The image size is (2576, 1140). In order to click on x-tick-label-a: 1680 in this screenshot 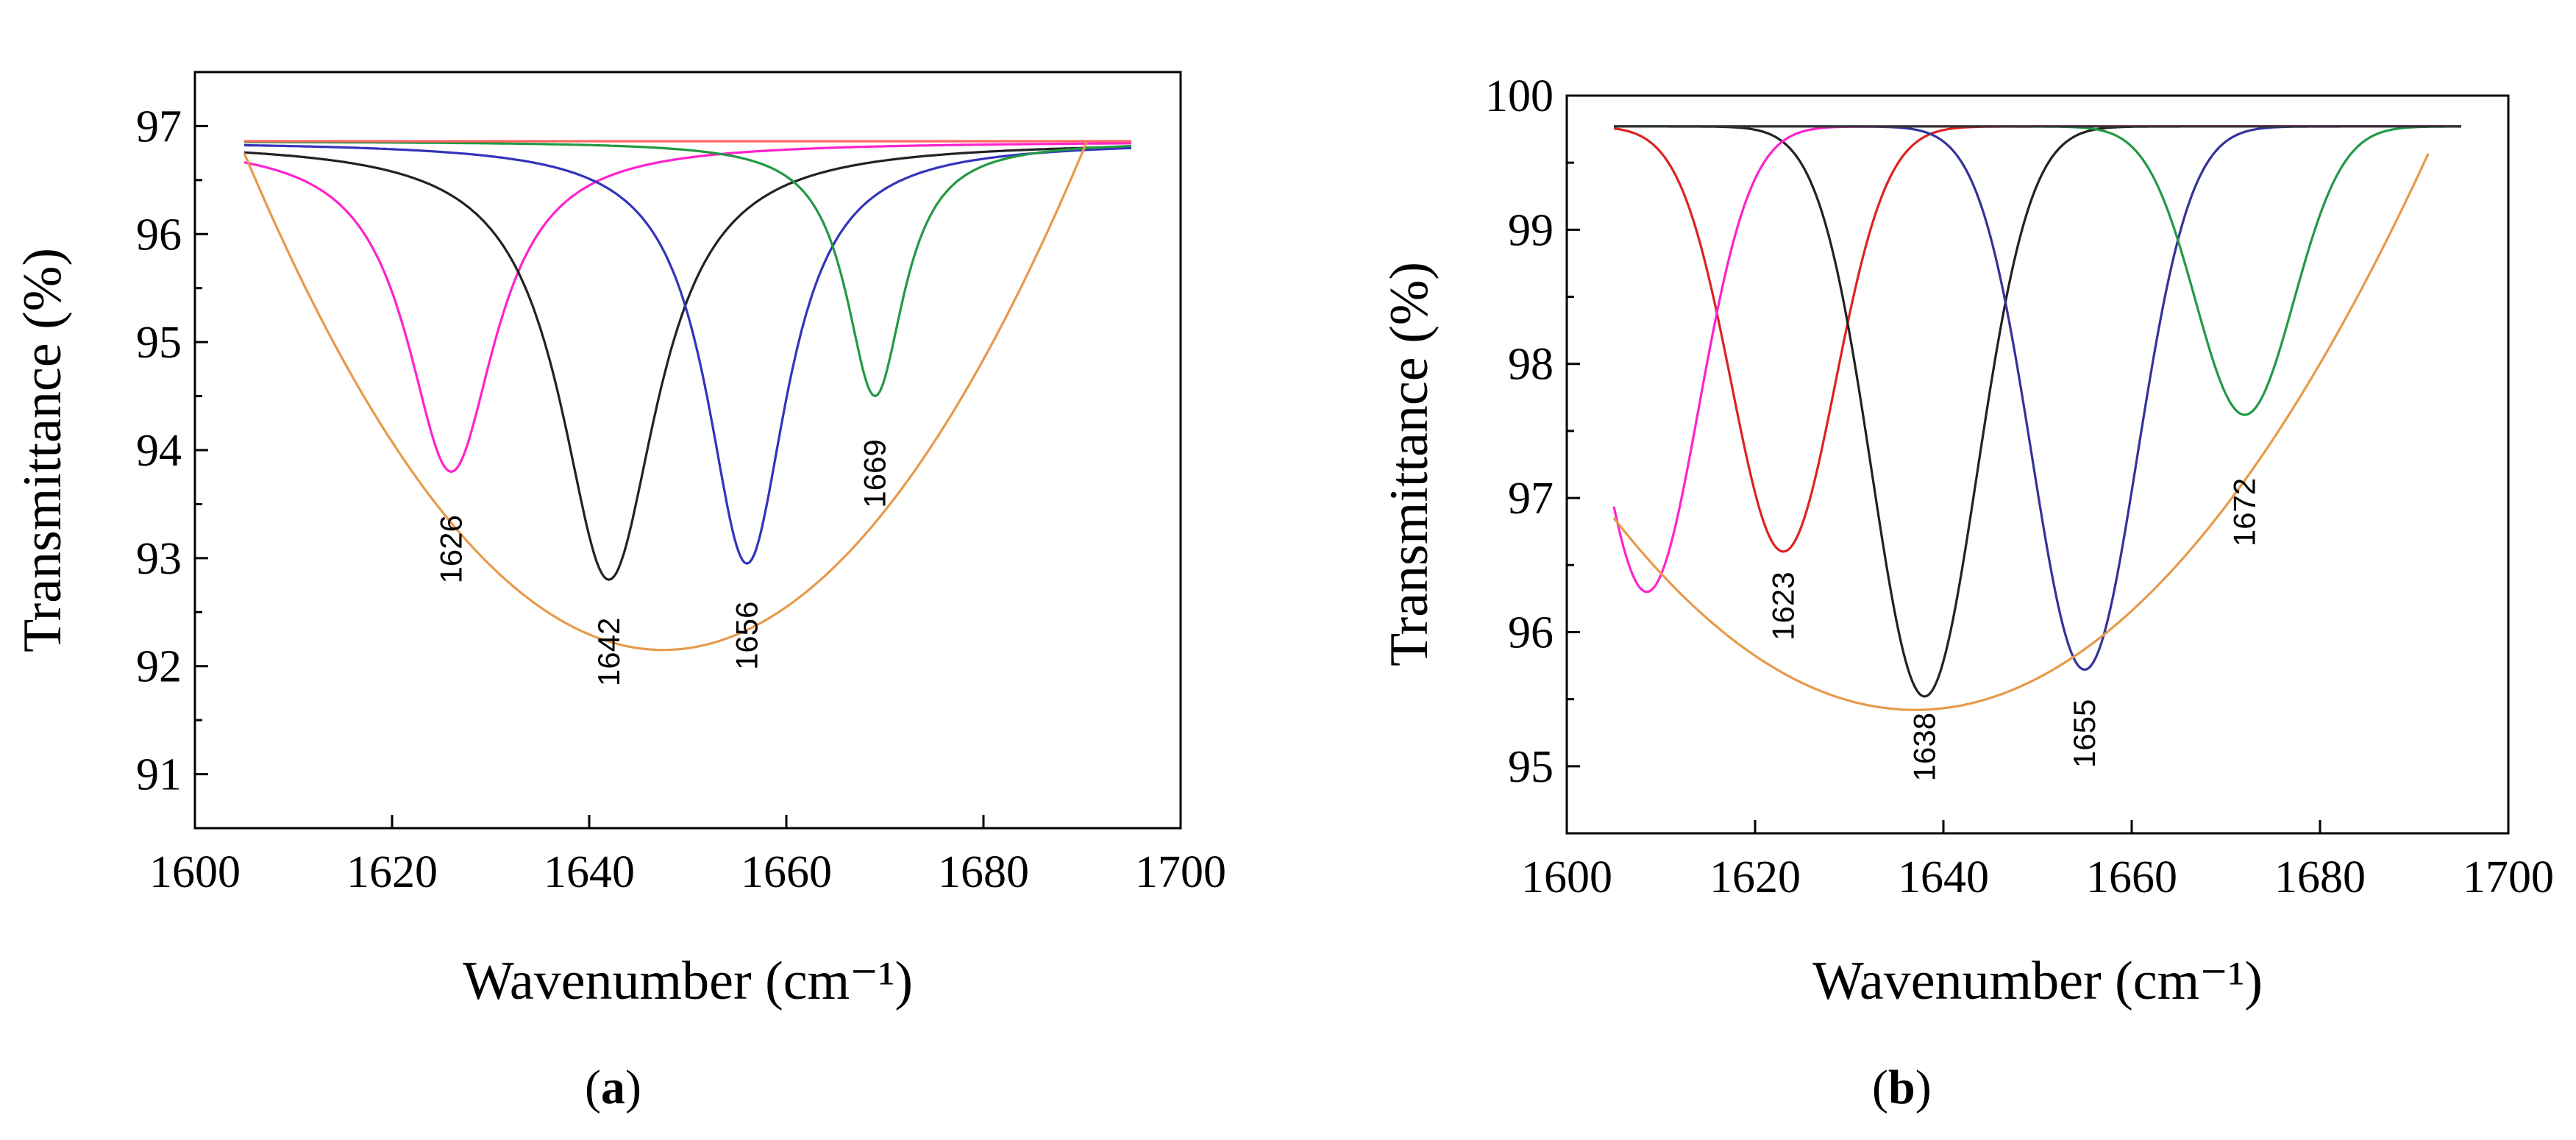, I will do `click(983, 872)`.